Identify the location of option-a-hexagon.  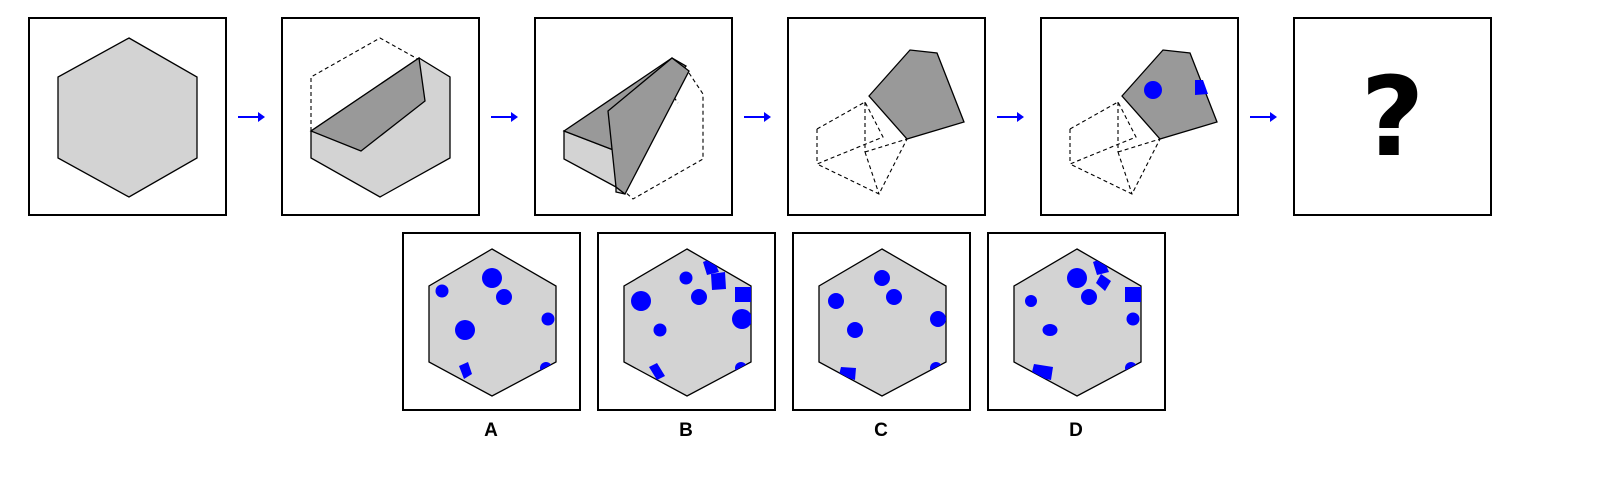
(492, 322).